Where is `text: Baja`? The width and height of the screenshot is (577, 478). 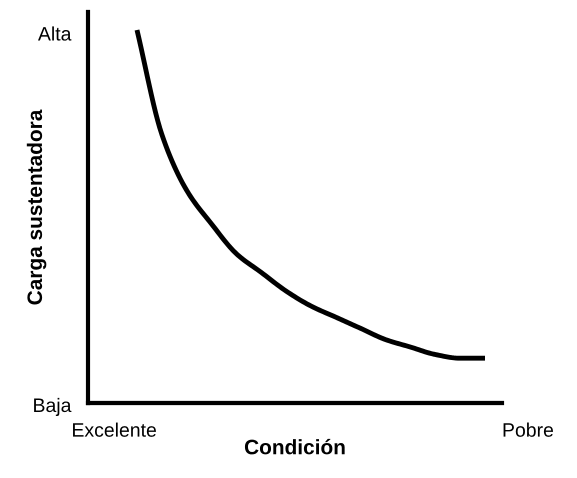
text: Baja is located at coordinates (53, 407).